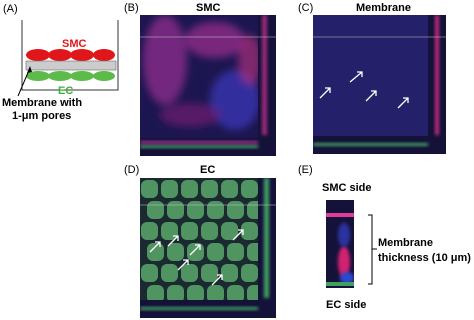 The width and height of the screenshot is (474, 320). What do you see at coordinates (131, 170) in the screenshot?
I see `panel-label: (D)` at bounding box center [131, 170].